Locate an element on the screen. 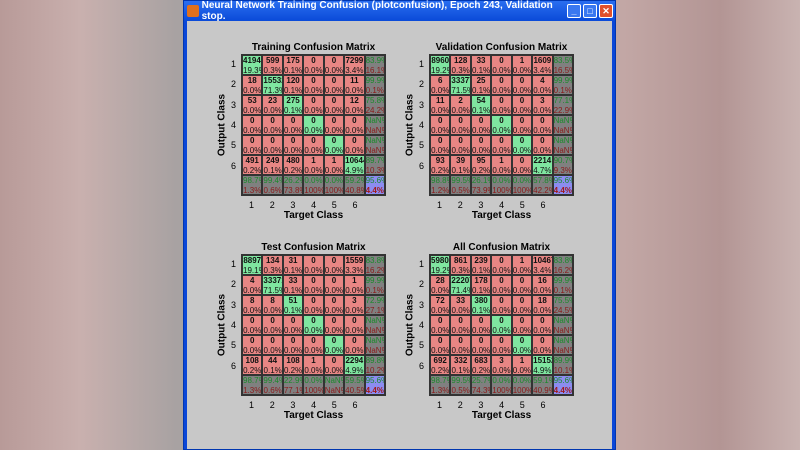 The height and width of the screenshot is (450, 800). matrix-cell: 53 0.0% is located at coordinates (252, 105).